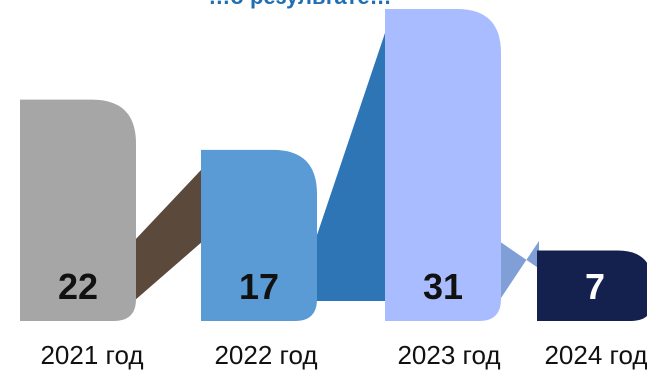  What do you see at coordinates (259, 286) in the screenshot?
I see `value-label-2: 17` at bounding box center [259, 286].